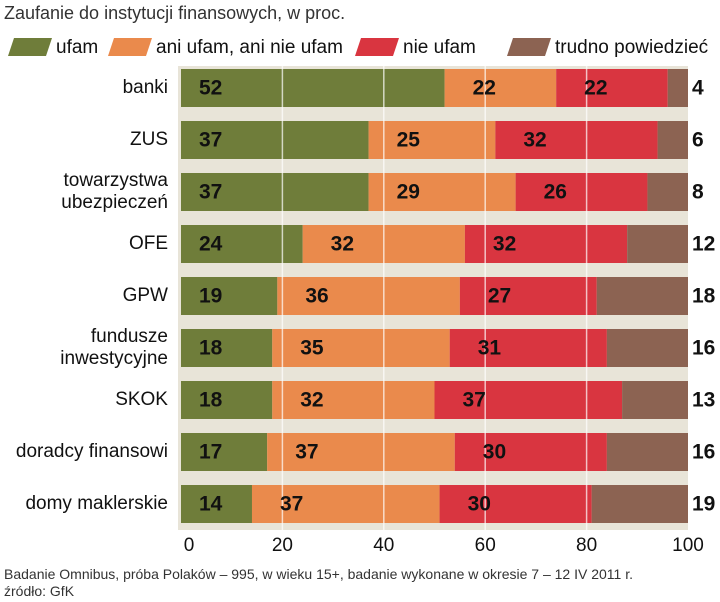 The height and width of the screenshot is (602, 720). Describe the element at coordinates (91, 451) in the screenshot. I see `category-label: doradcy finansowi` at that location.